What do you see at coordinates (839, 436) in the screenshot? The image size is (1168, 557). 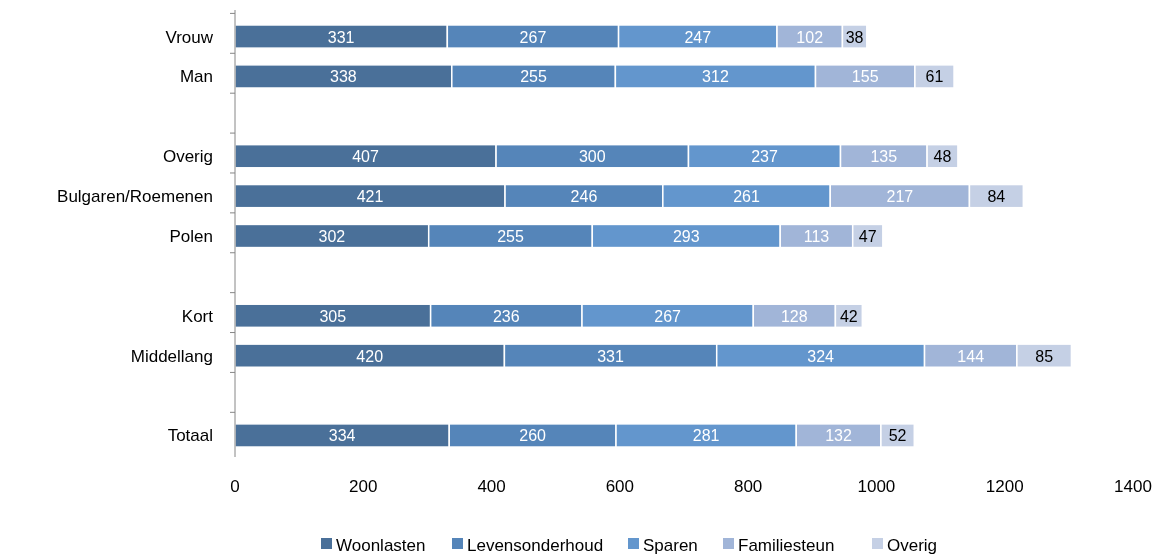 I see `data-label: 132` at bounding box center [839, 436].